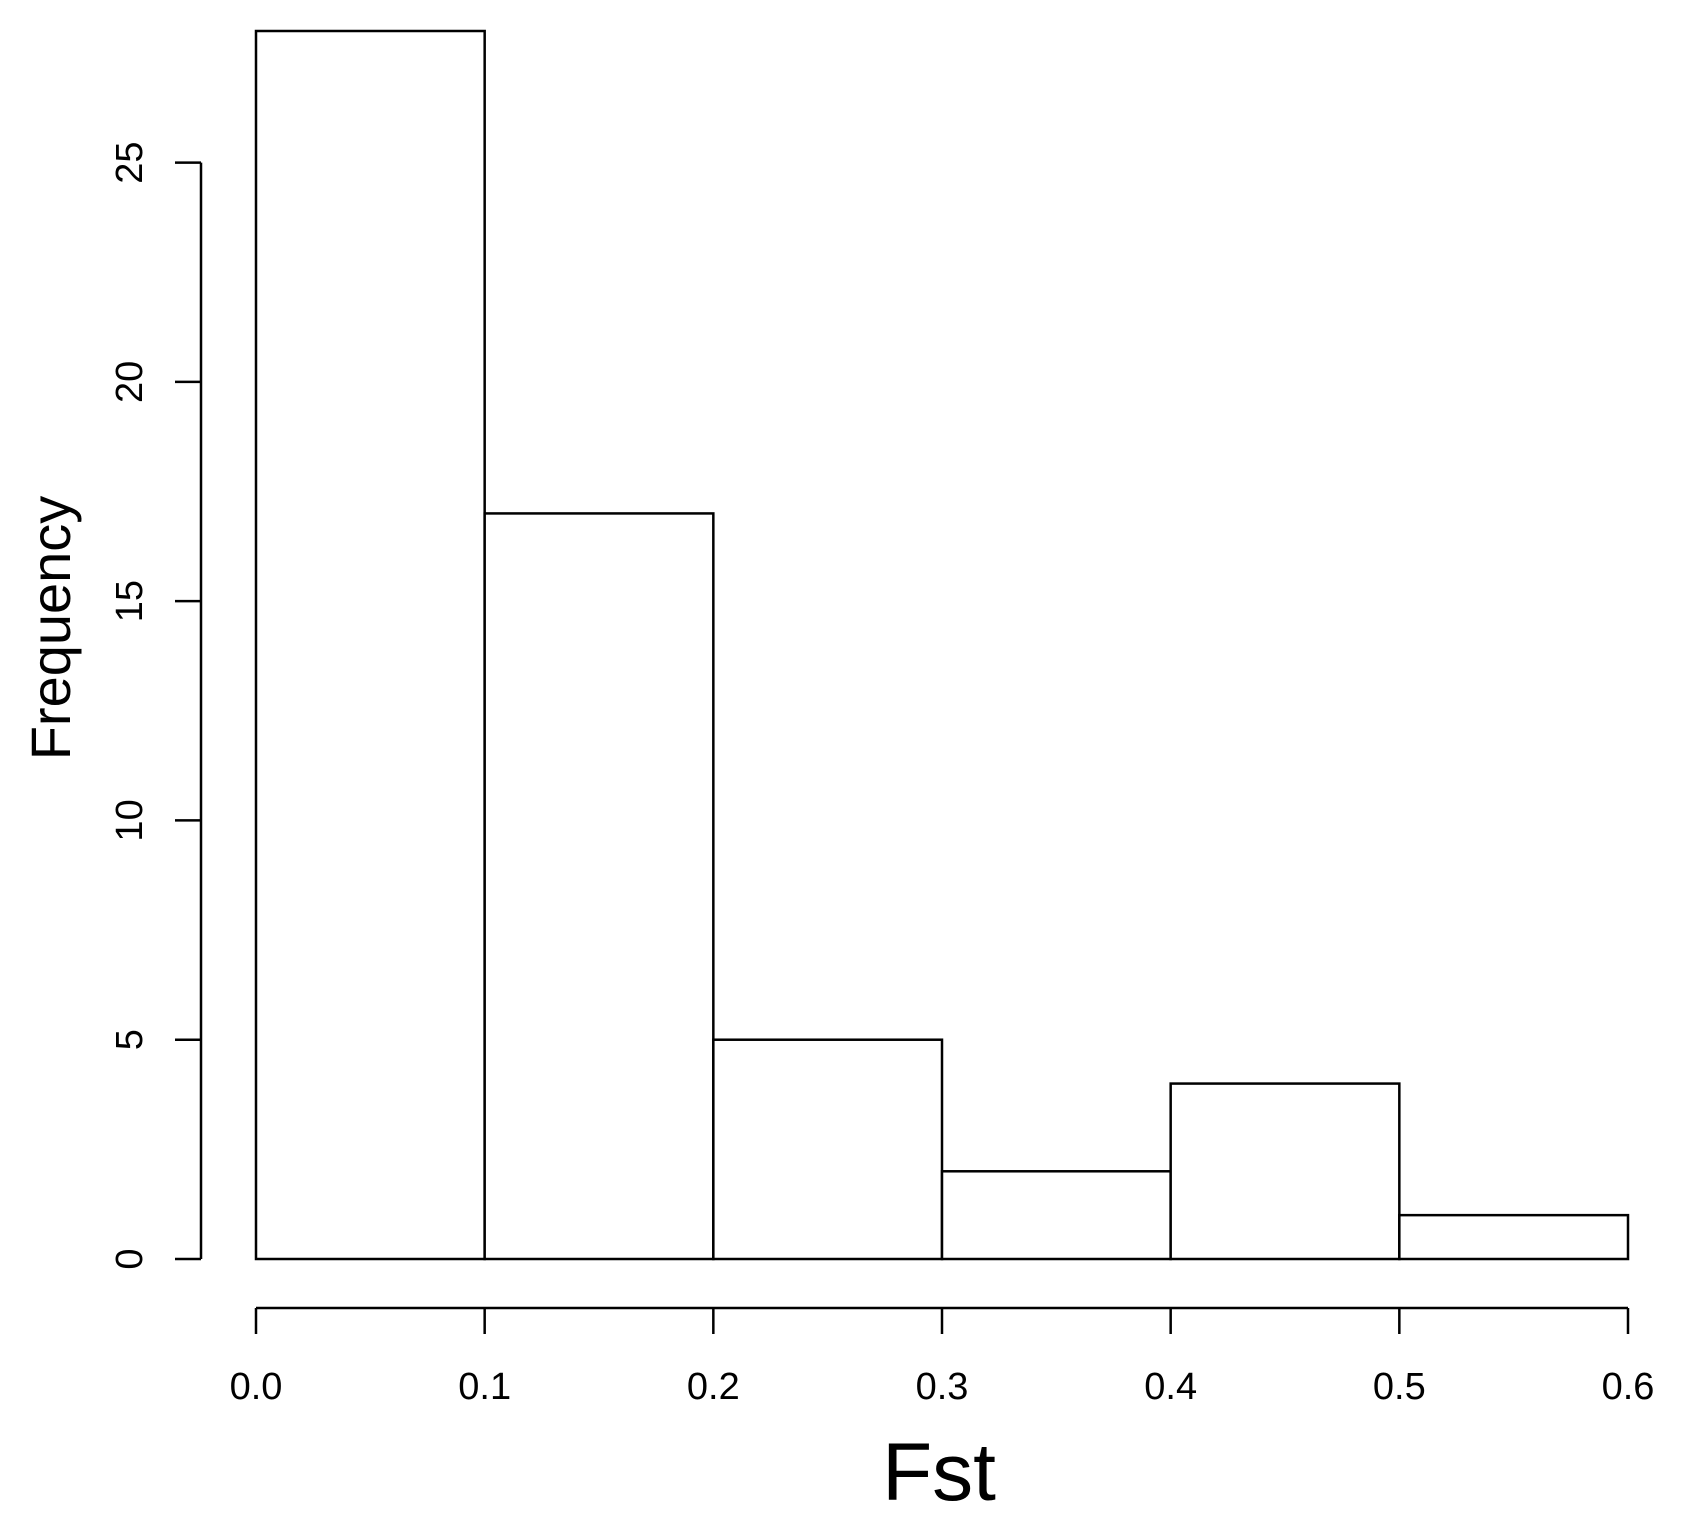 The height and width of the screenshot is (1525, 1687). What do you see at coordinates (130, 1258) in the screenshot?
I see `y-tick-label-0: 0` at bounding box center [130, 1258].